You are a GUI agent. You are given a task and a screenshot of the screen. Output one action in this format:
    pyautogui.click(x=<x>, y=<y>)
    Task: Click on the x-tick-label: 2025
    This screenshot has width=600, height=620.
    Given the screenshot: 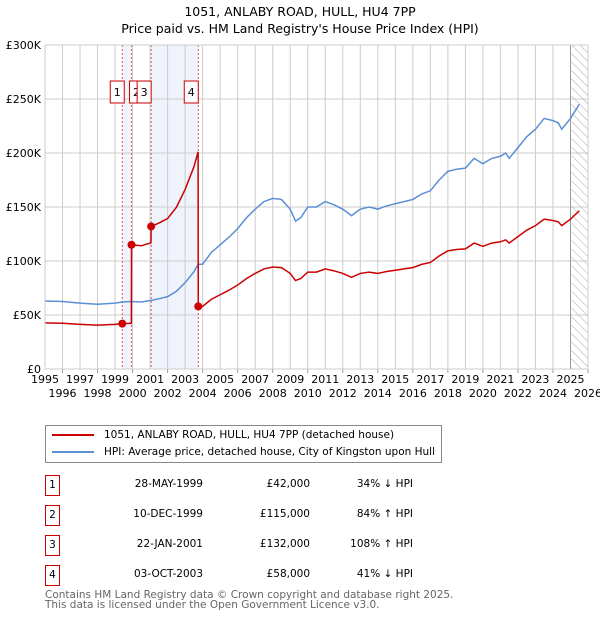 What is the action you would take?
    pyautogui.click(x=570, y=379)
    